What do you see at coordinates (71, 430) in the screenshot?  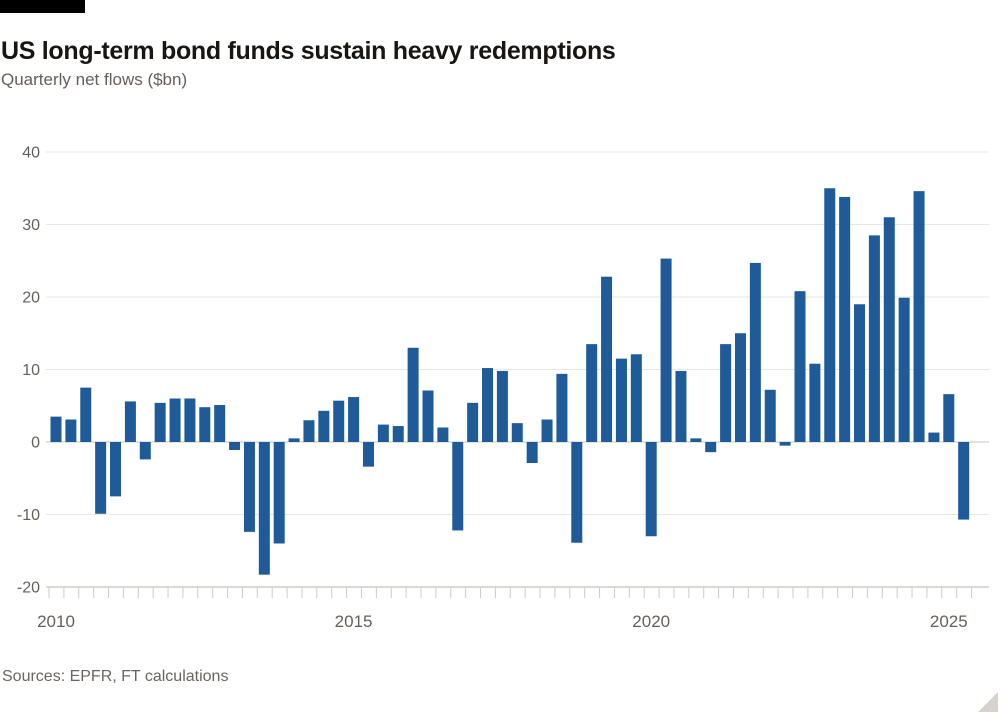 I see `bar-2010-q2` at bounding box center [71, 430].